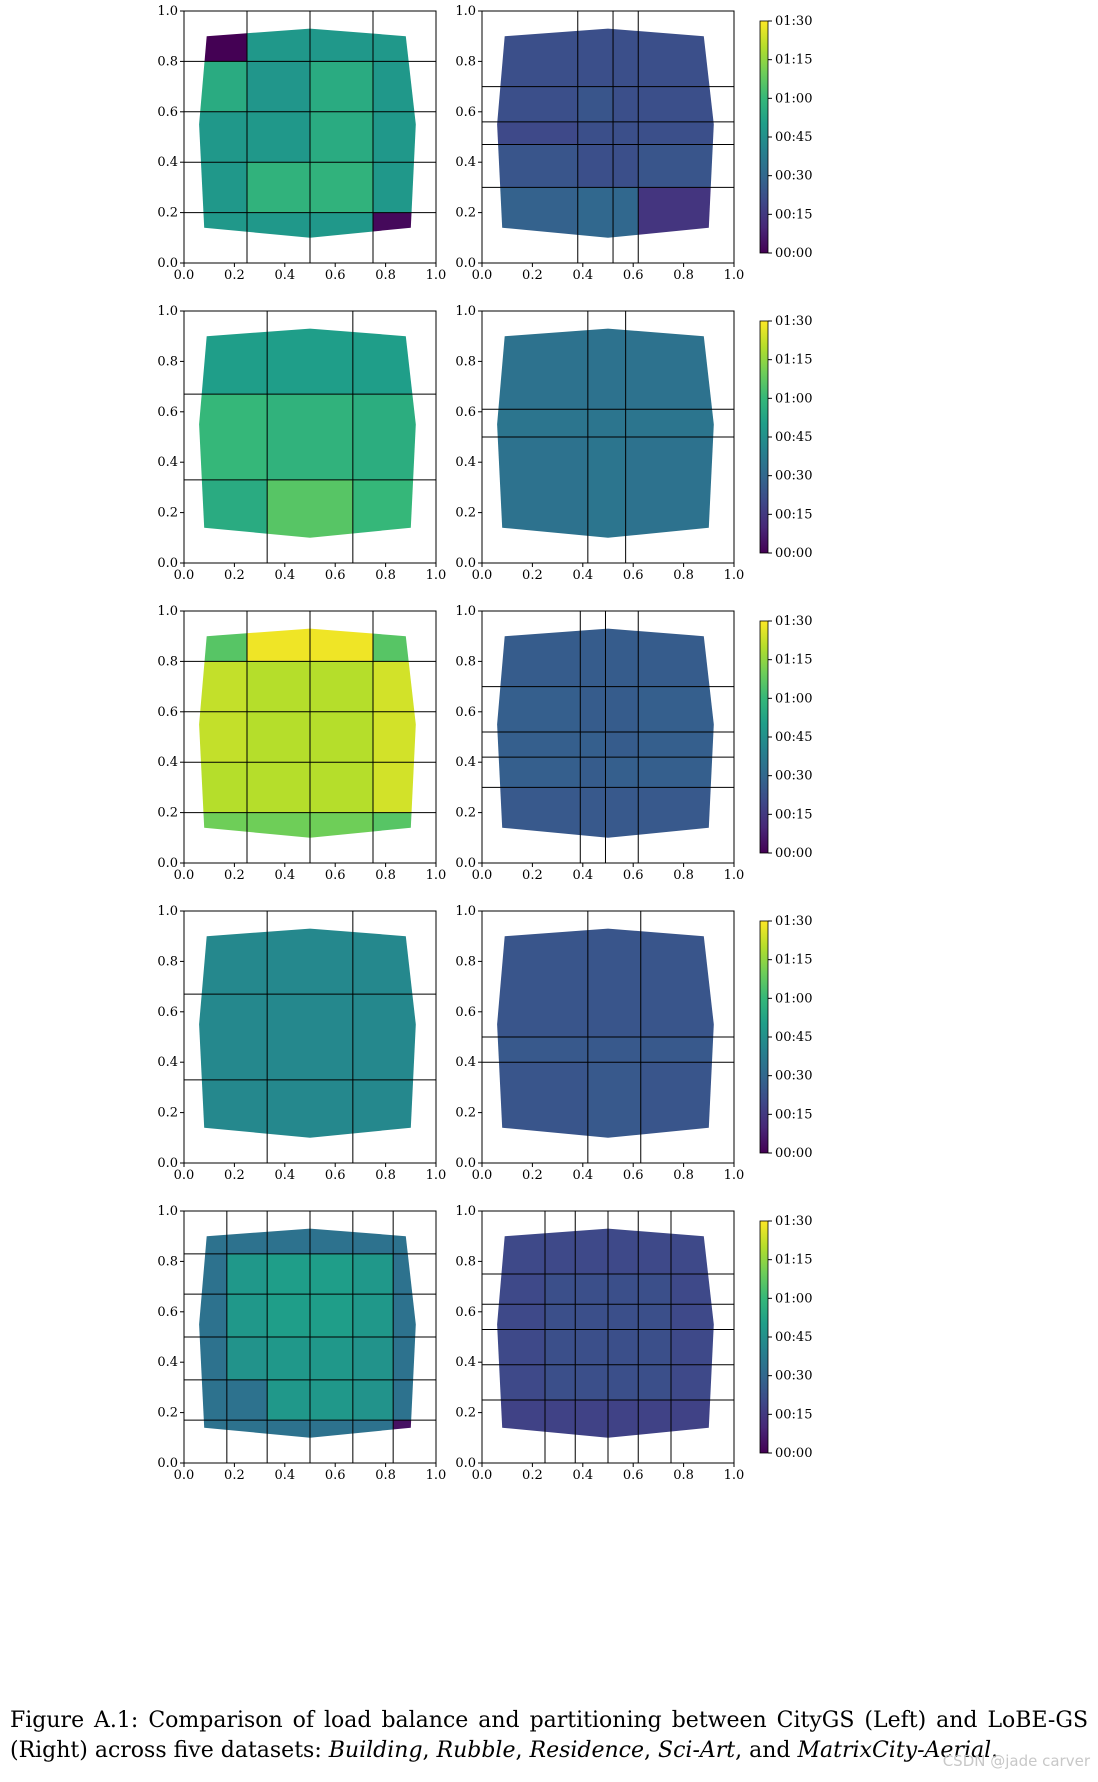  I want to click on panel-4-right: 0.0 0.2 0.4 0.6 0.8 1.0 0.0 0.2 0.4 0.6 0.8 1.0, so click(599, 1043).